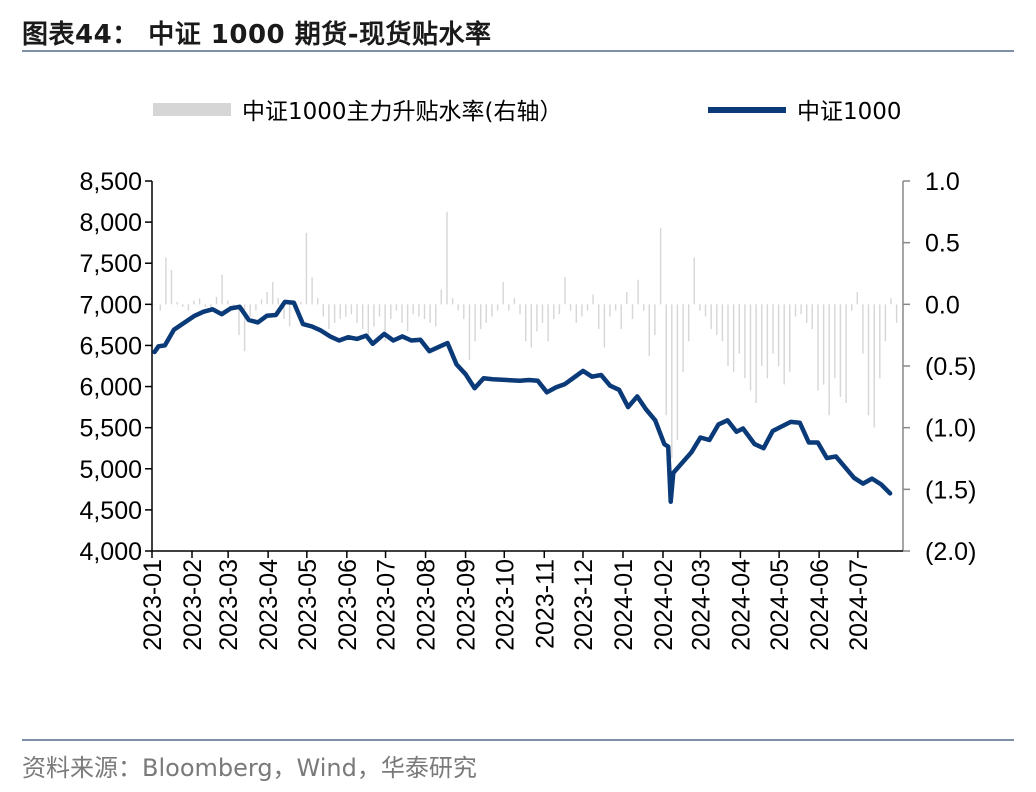 This screenshot has height=792, width=1036. I want to click on x-axis-tick-label: 2023-07, so click(387, 605).